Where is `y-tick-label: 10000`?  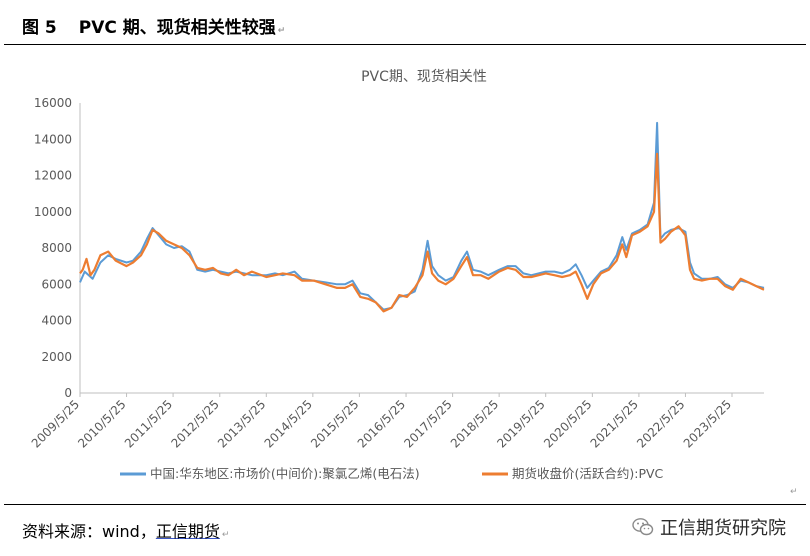
y-tick-label: 10000 is located at coordinates (53, 212).